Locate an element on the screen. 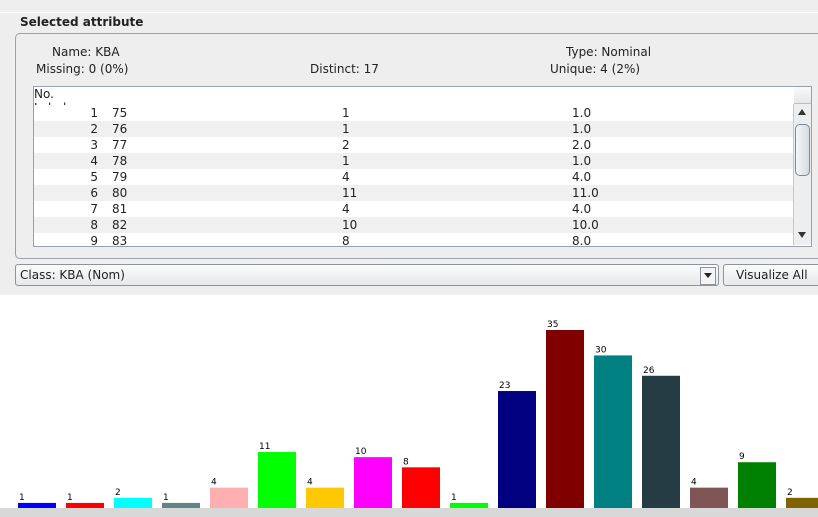 This screenshot has height=517, width=818. scrollbar is located at coordinates (802, 174).